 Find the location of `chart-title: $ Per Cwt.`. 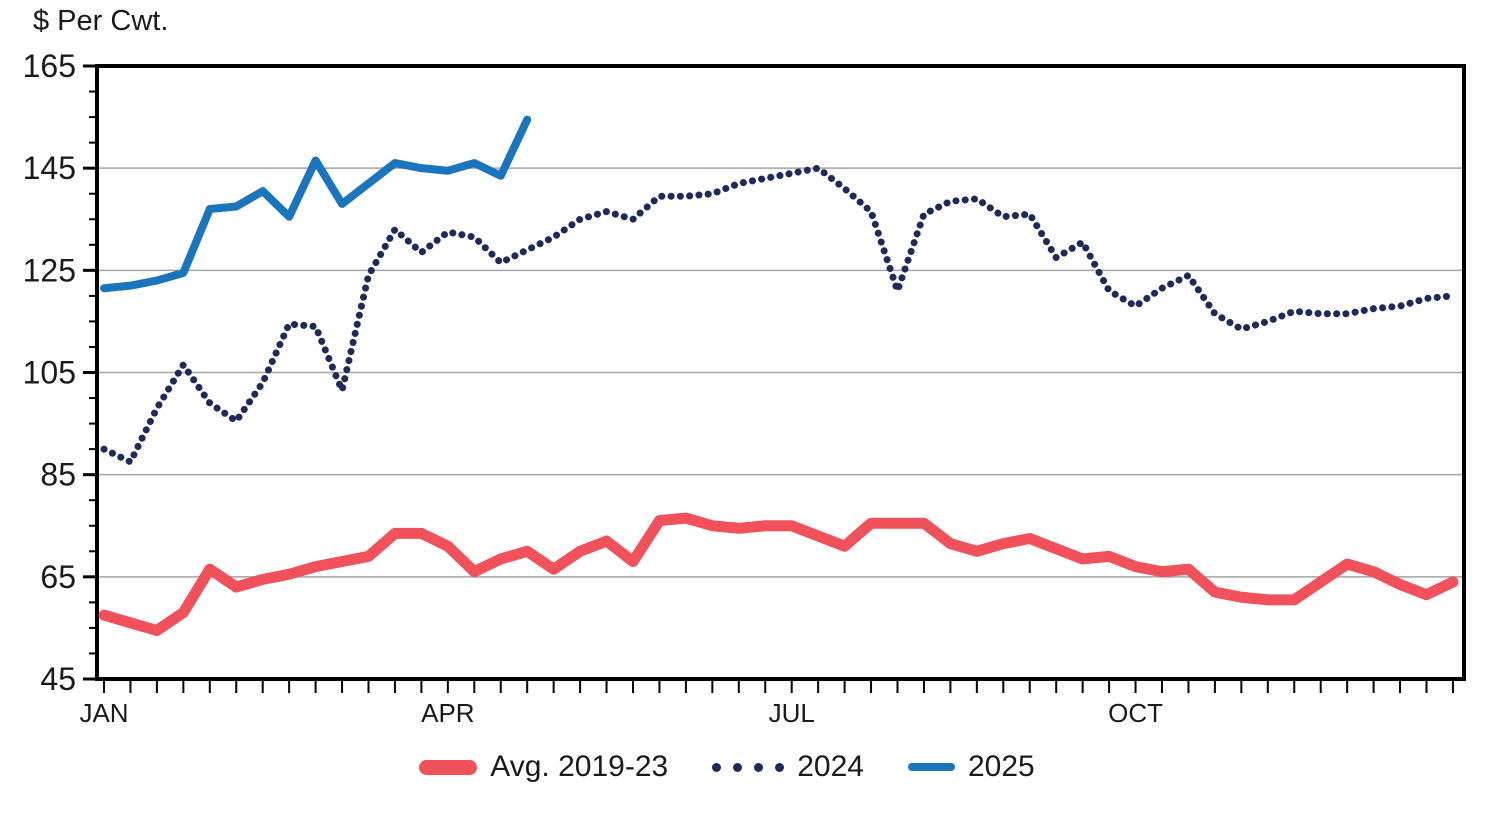

chart-title: $ Per Cwt. is located at coordinates (101, 21).